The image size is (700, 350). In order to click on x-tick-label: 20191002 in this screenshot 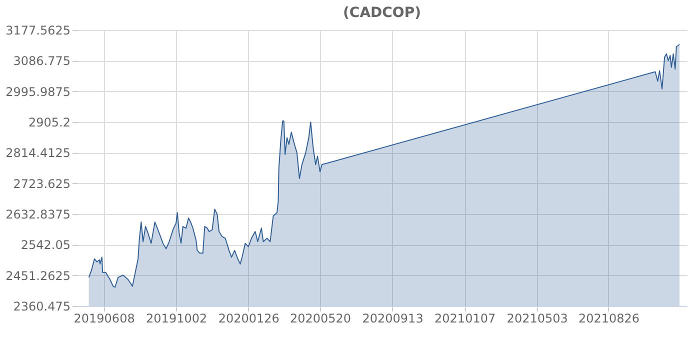, I will do `click(177, 319)`.